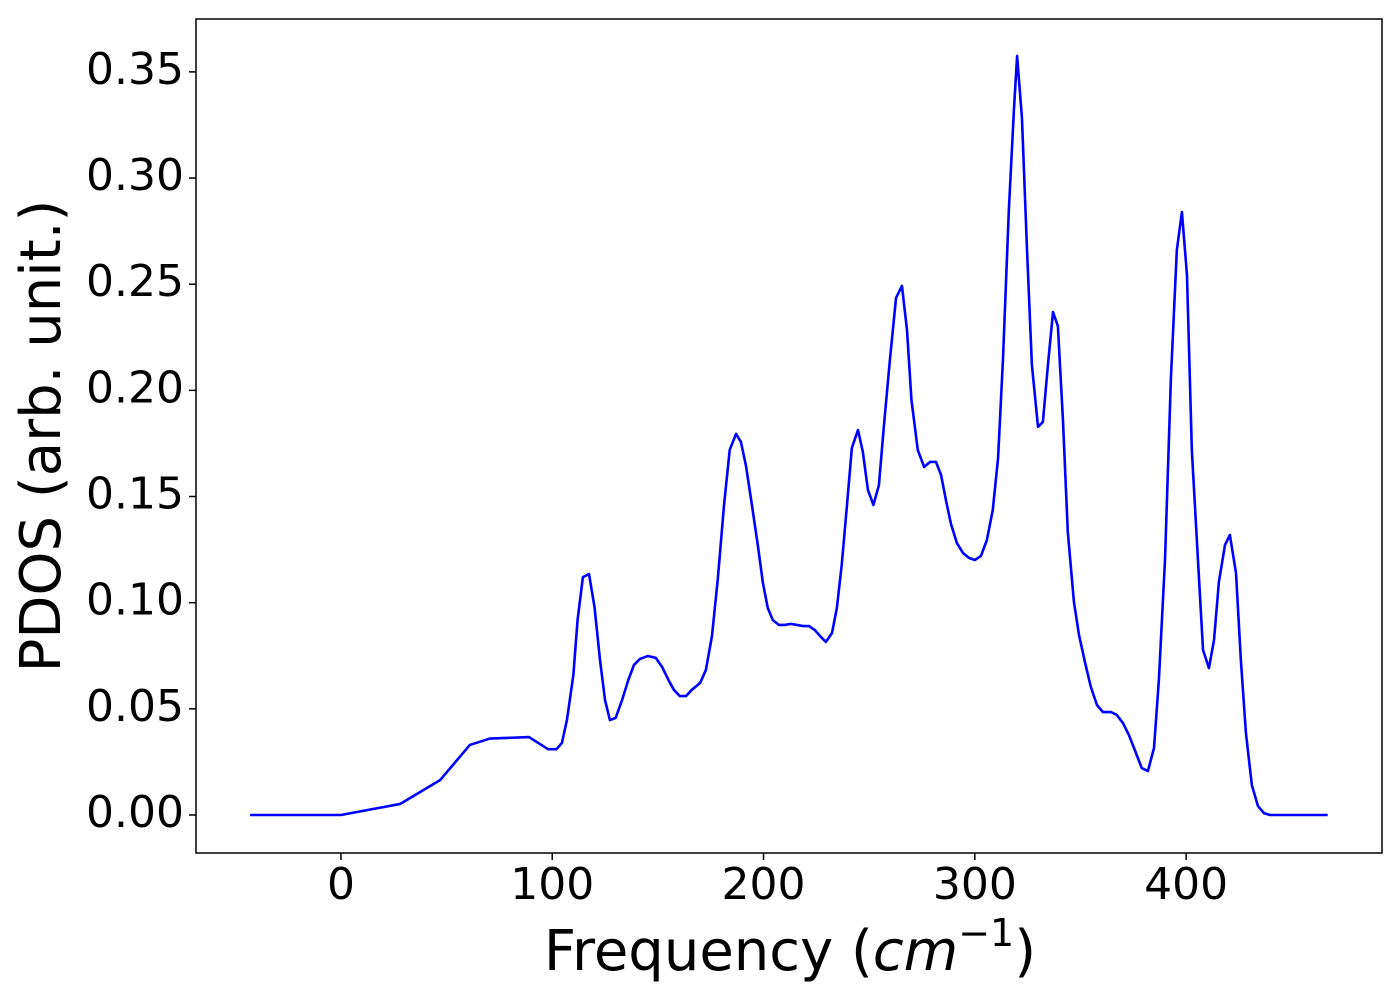  I want to click on x-tick-label: 200, so click(764, 884).